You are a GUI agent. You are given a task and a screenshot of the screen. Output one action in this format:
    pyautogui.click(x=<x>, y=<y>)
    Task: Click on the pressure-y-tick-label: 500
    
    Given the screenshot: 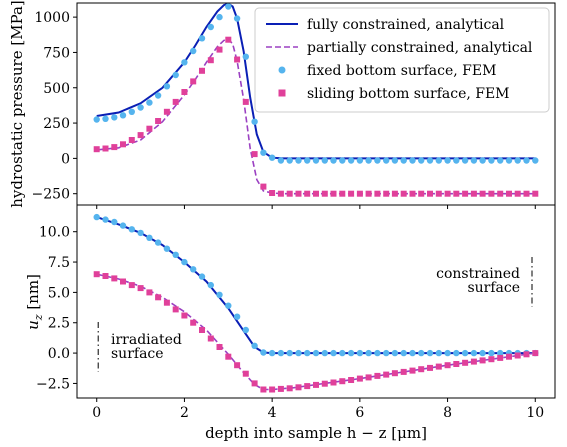 What is the action you would take?
    pyautogui.click(x=56, y=89)
    